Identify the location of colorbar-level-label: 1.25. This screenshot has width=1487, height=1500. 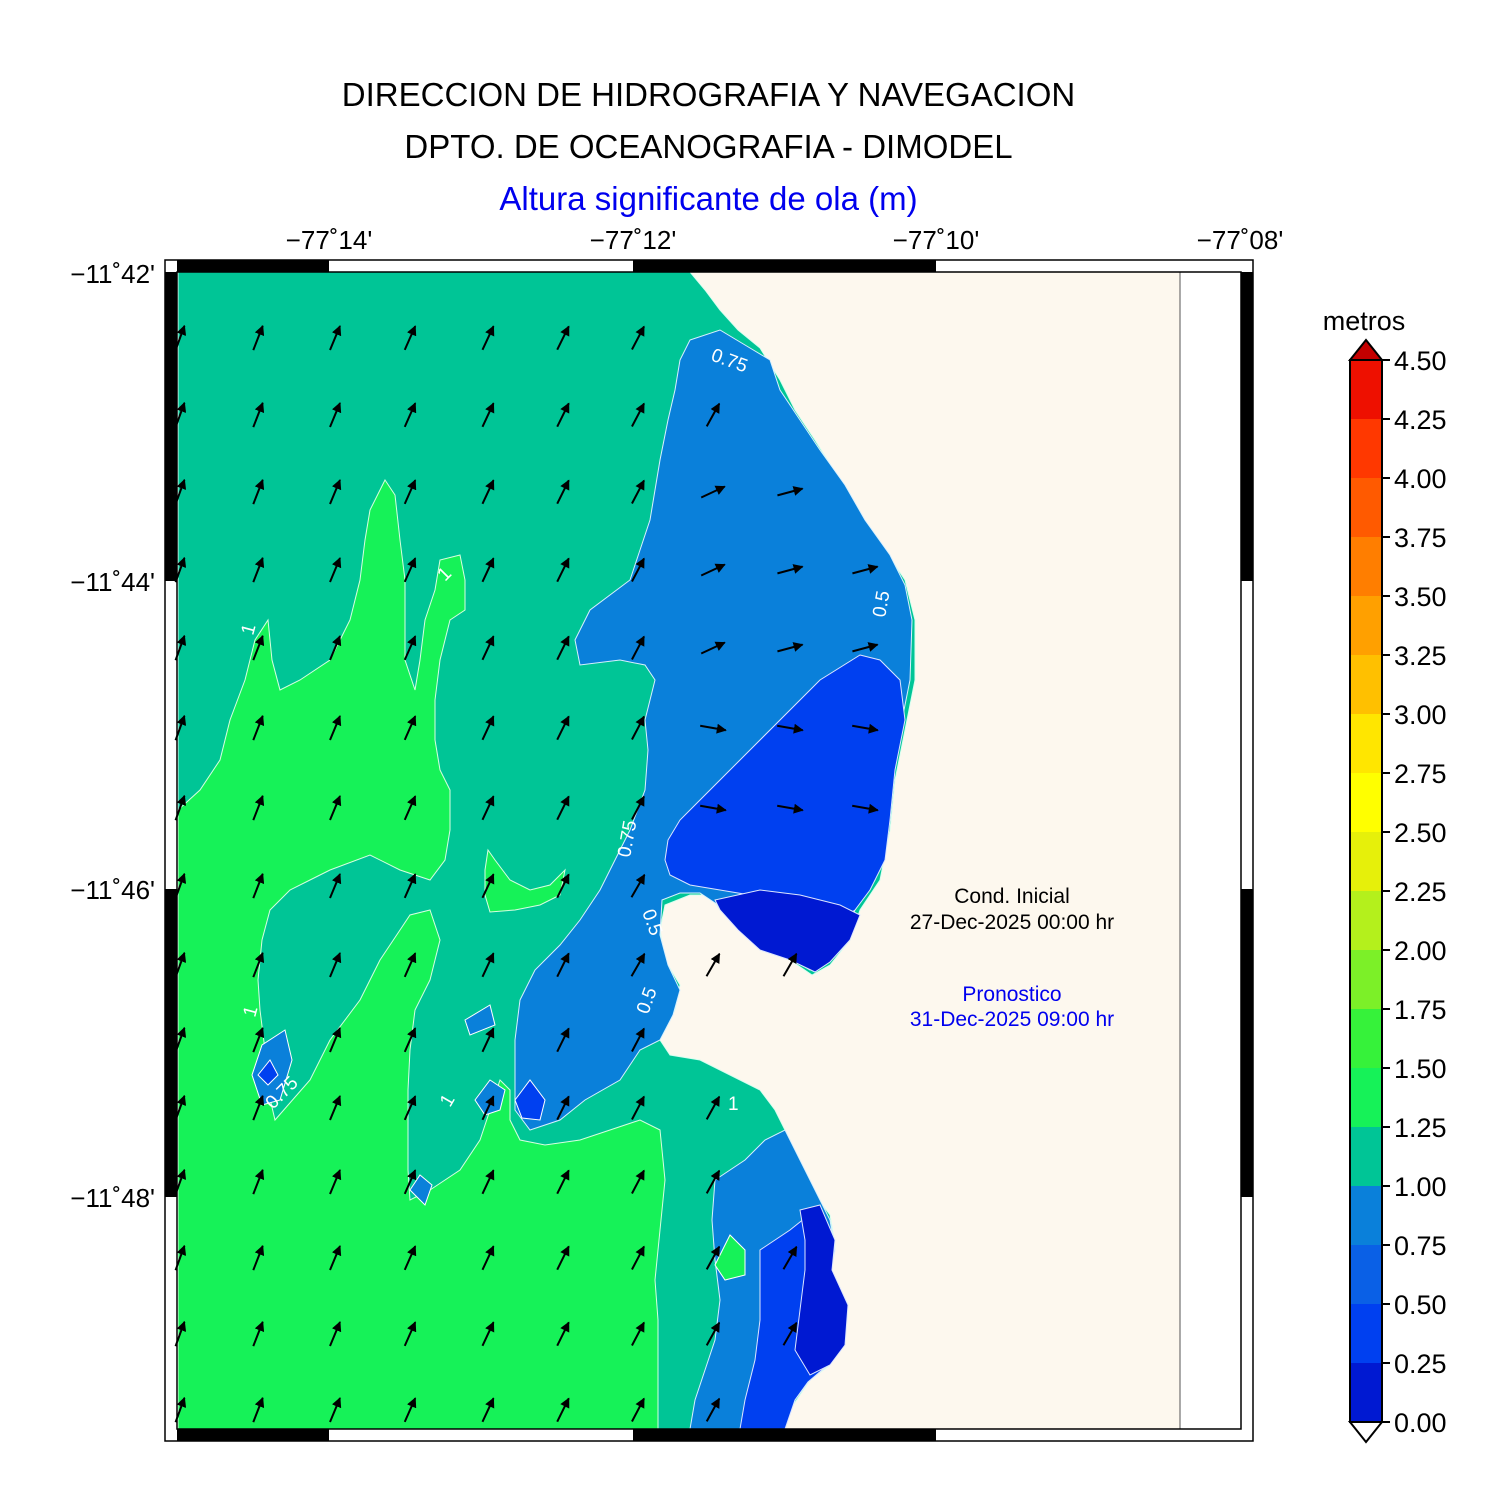
(1420, 1128).